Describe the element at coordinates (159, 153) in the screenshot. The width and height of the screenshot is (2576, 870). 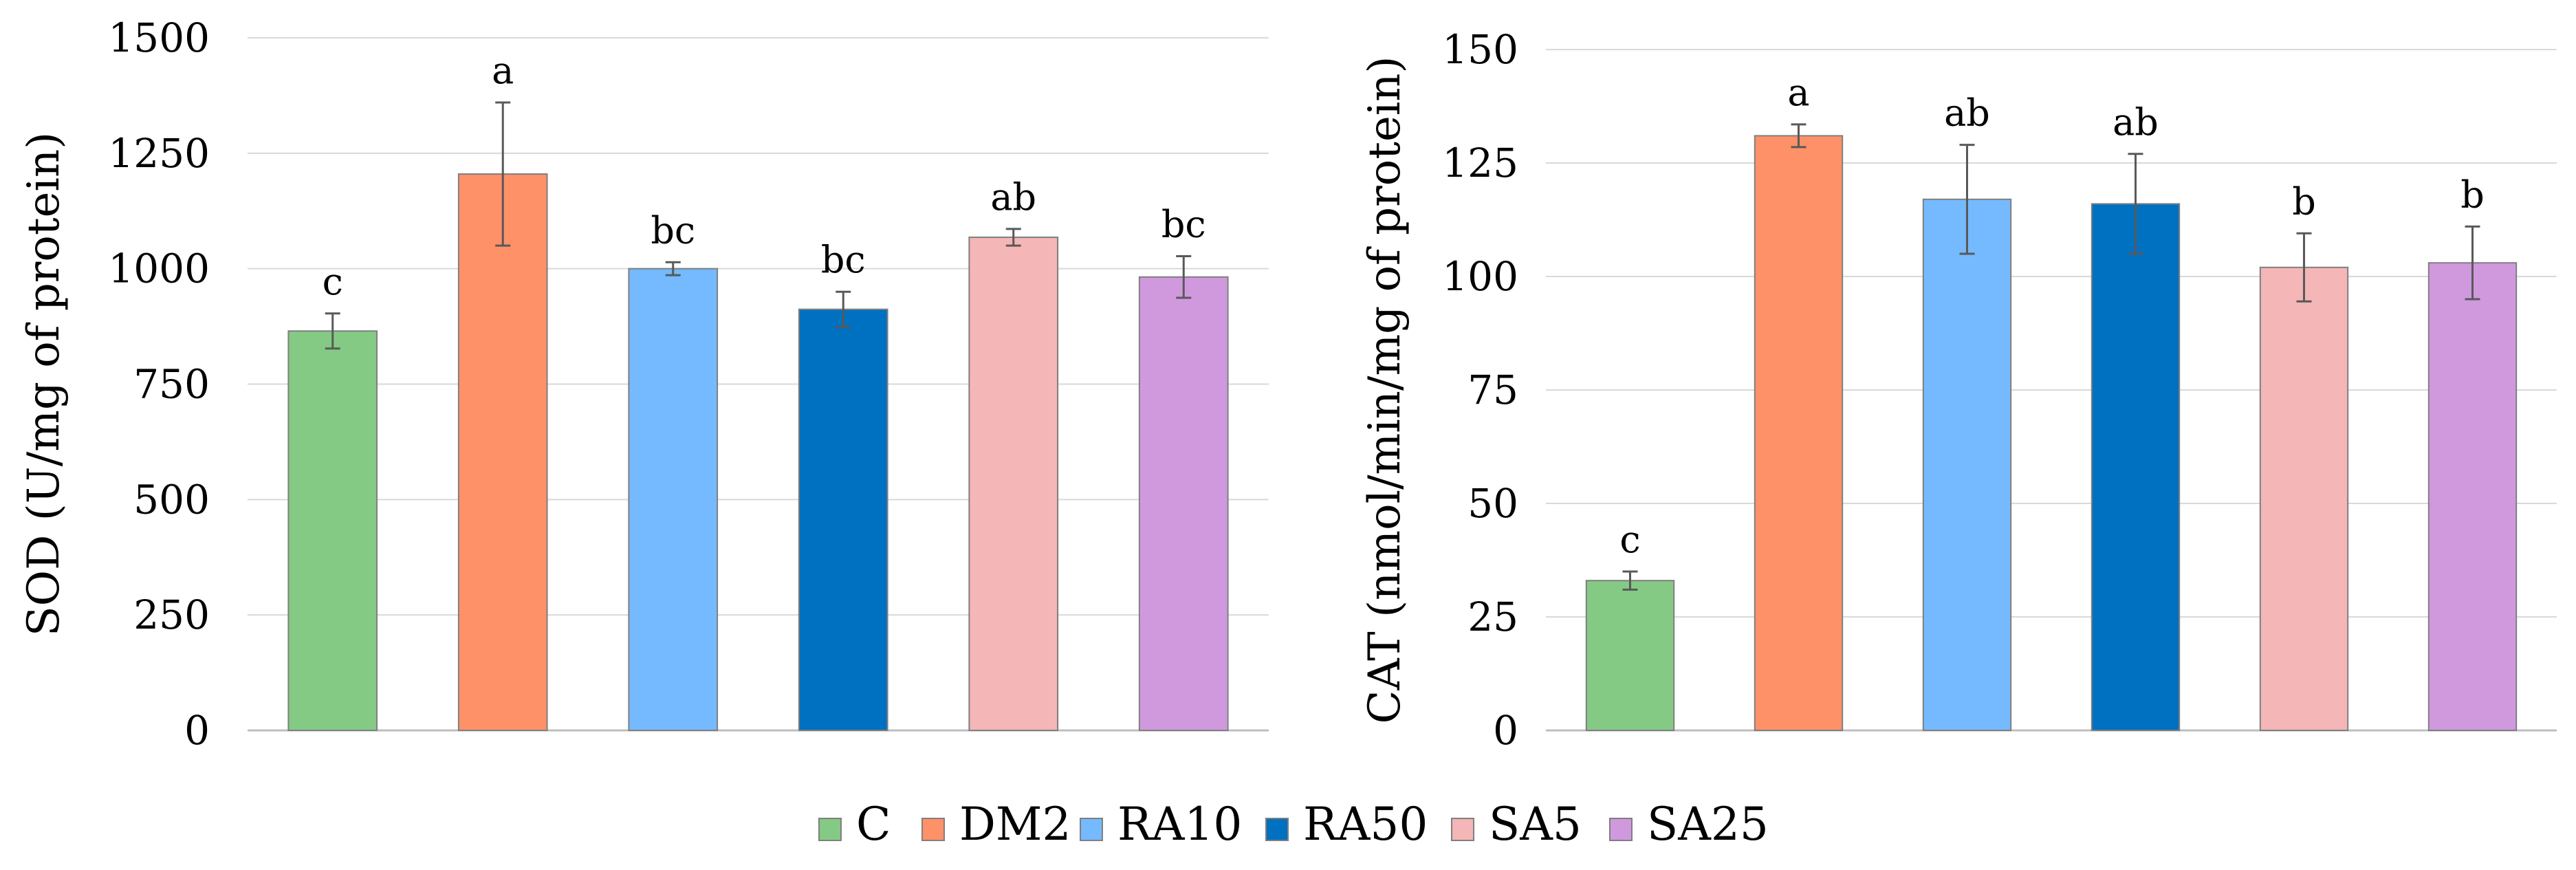
I see `y-tick-label: 1250` at that location.